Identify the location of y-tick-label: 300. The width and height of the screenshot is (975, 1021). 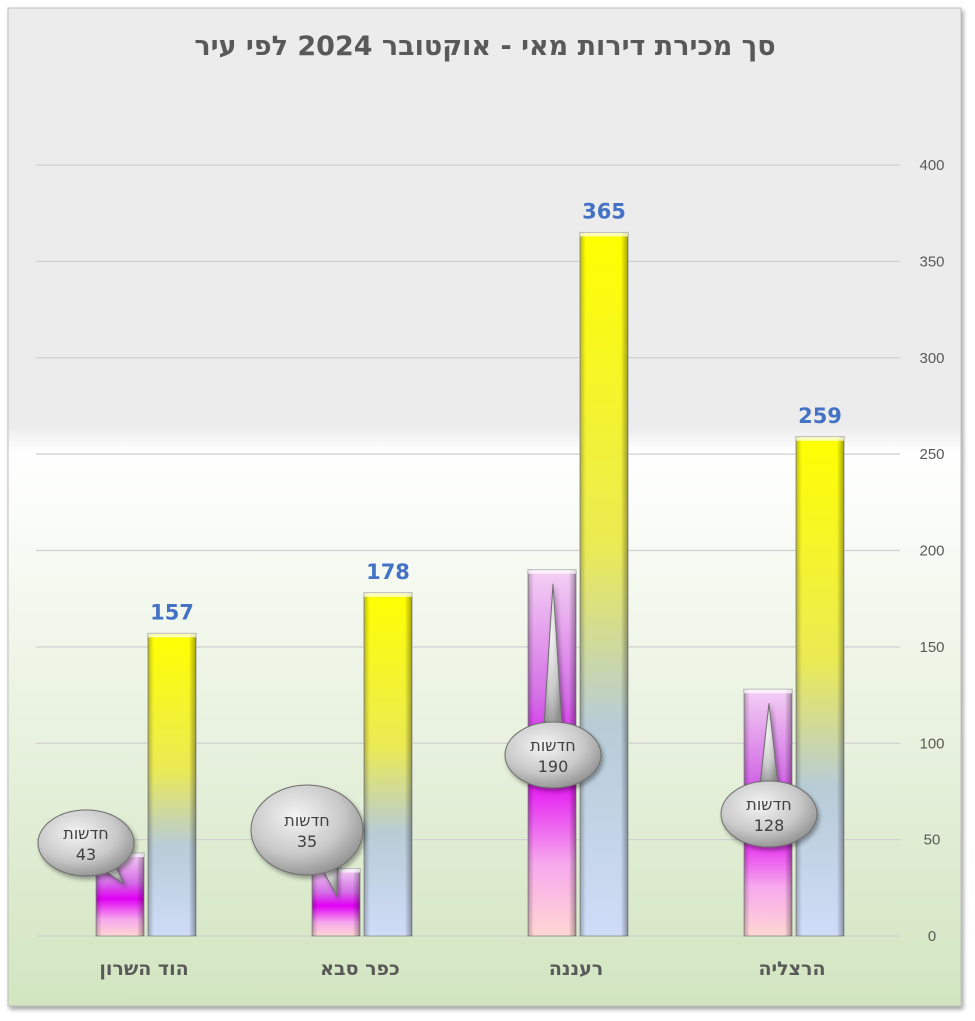
(931, 358).